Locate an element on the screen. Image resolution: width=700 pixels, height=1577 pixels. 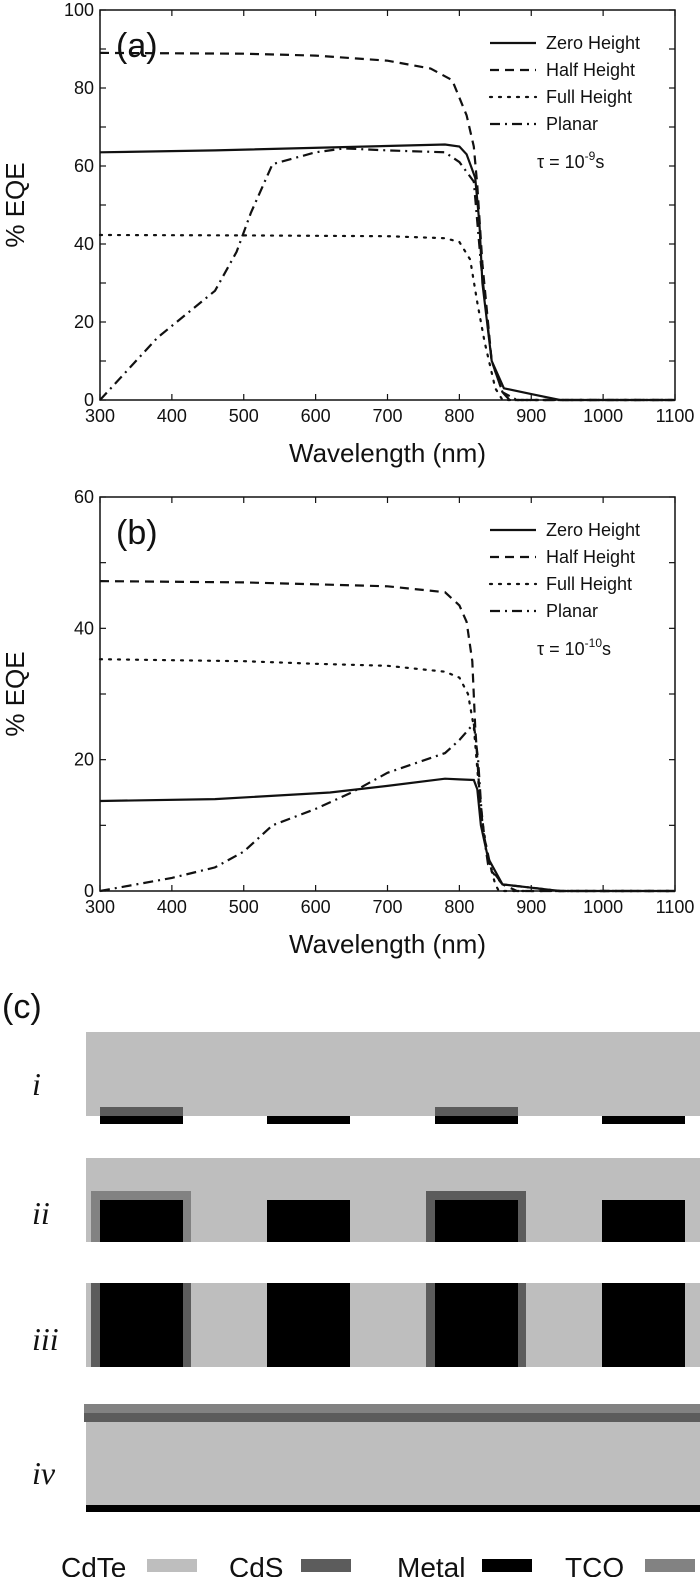
row-label-ii: ii is located at coordinates (41, 1213).